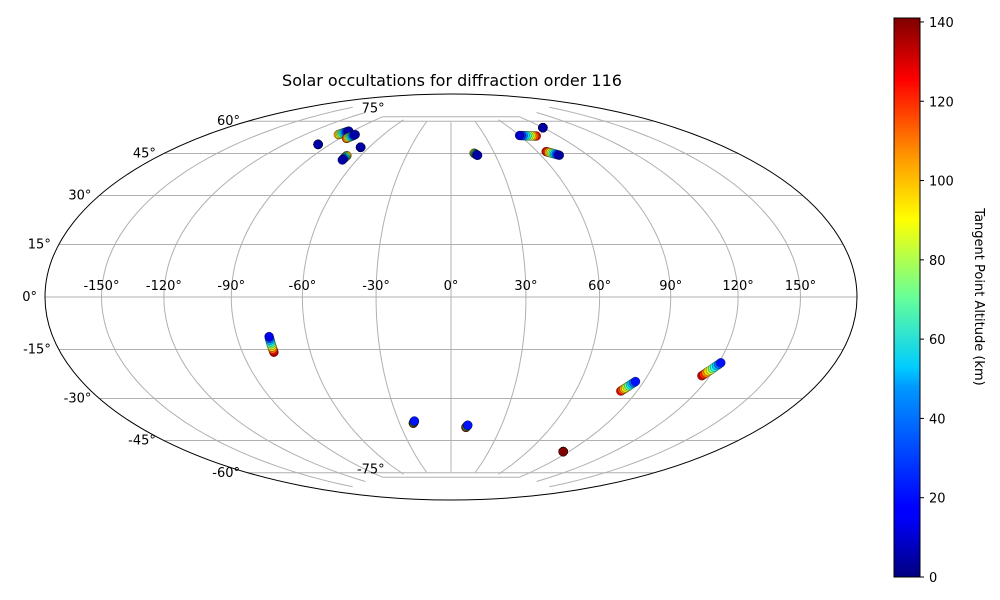  I want to click on x-tick-label: 0°, so click(451, 286).